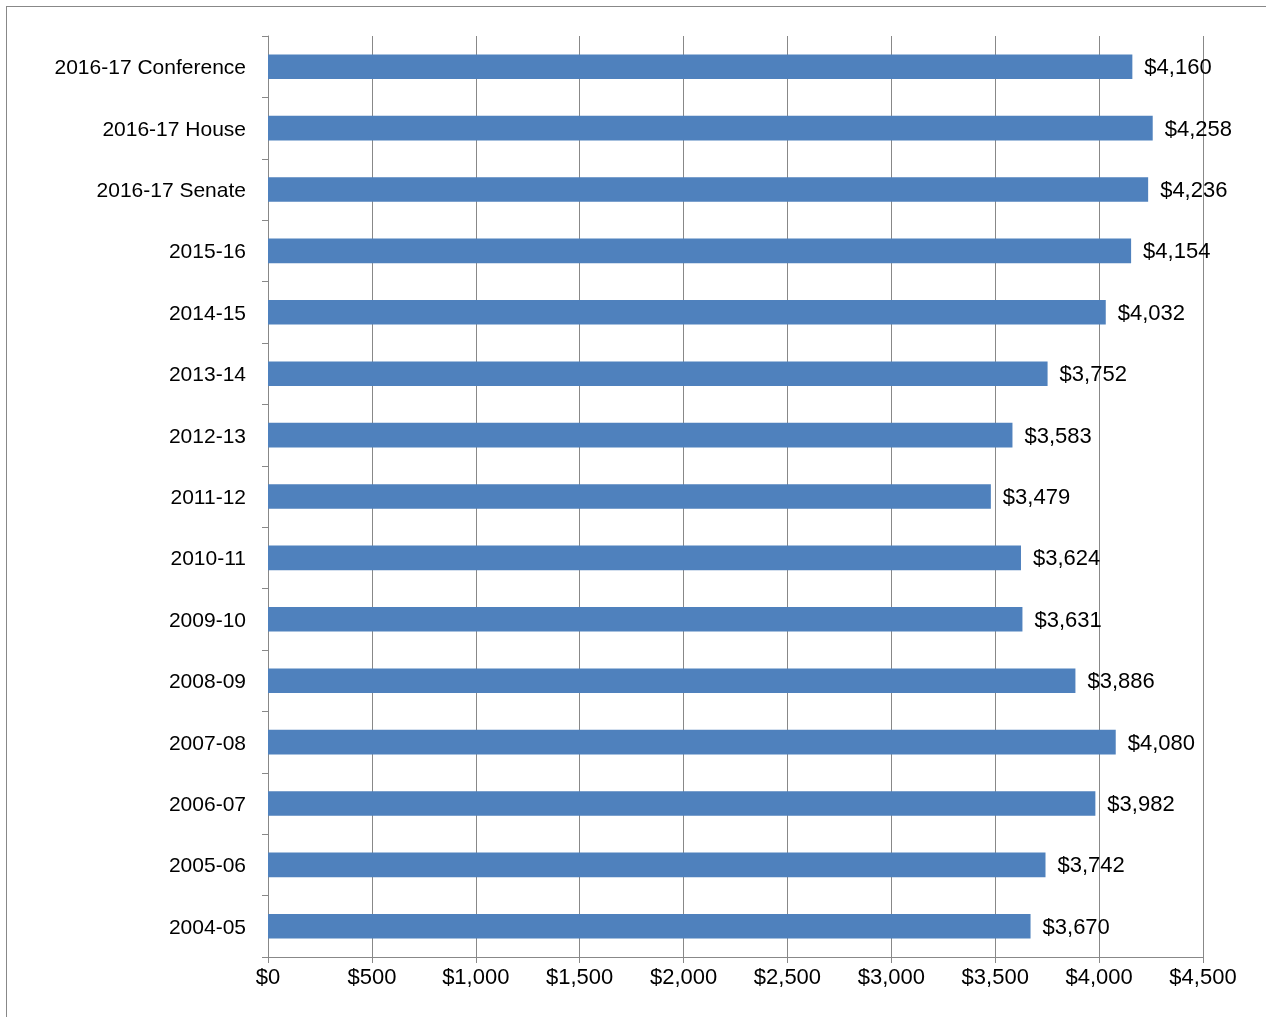 The image size is (1268, 1019). I want to click on y-tick-label: 2004-05, so click(207, 926).